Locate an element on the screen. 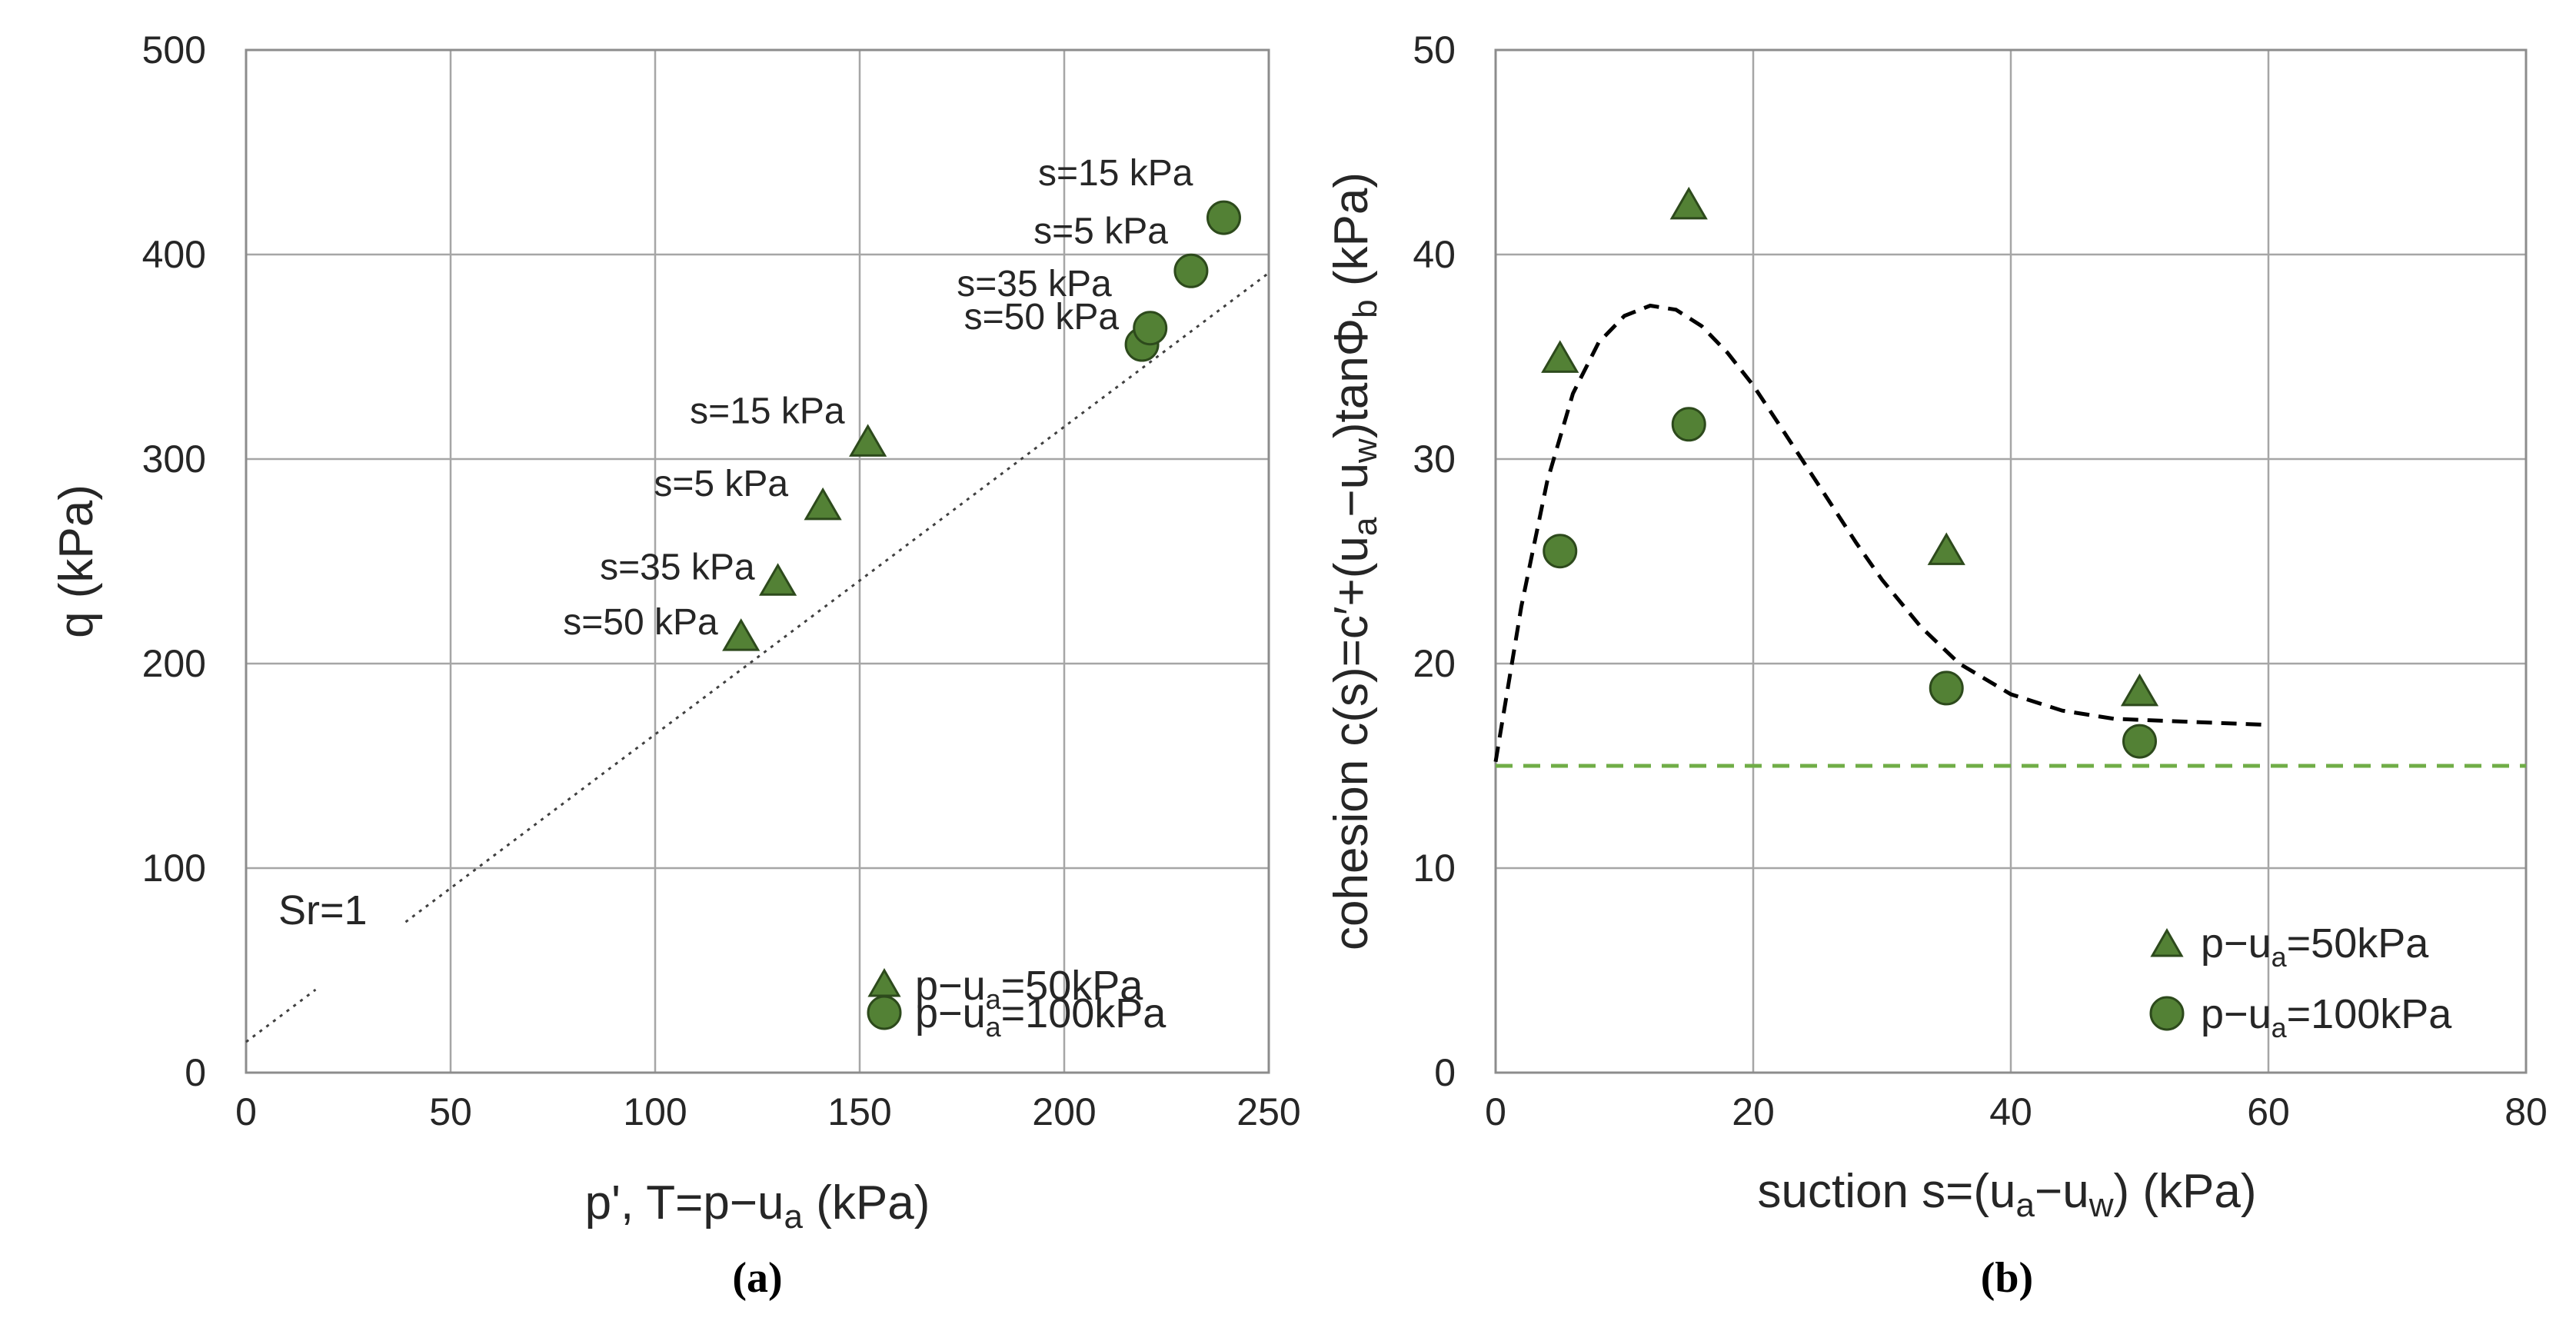 This screenshot has height=1331, width=2576. legend-a: p−ua=50kPa p−ua=100kPa is located at coordinates (1017, 1003).